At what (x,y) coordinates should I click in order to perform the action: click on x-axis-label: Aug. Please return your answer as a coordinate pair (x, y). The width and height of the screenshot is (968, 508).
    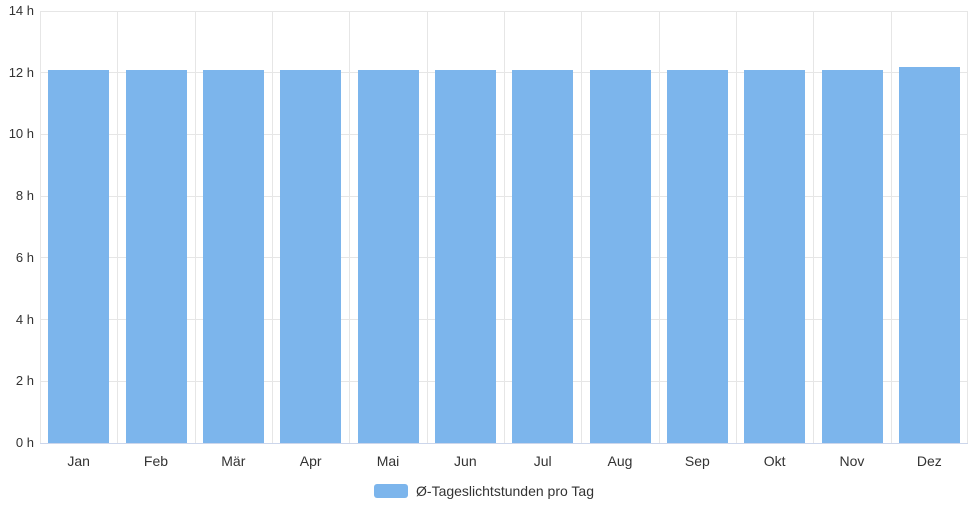
    Looking at the image, I should click on (620, 461).